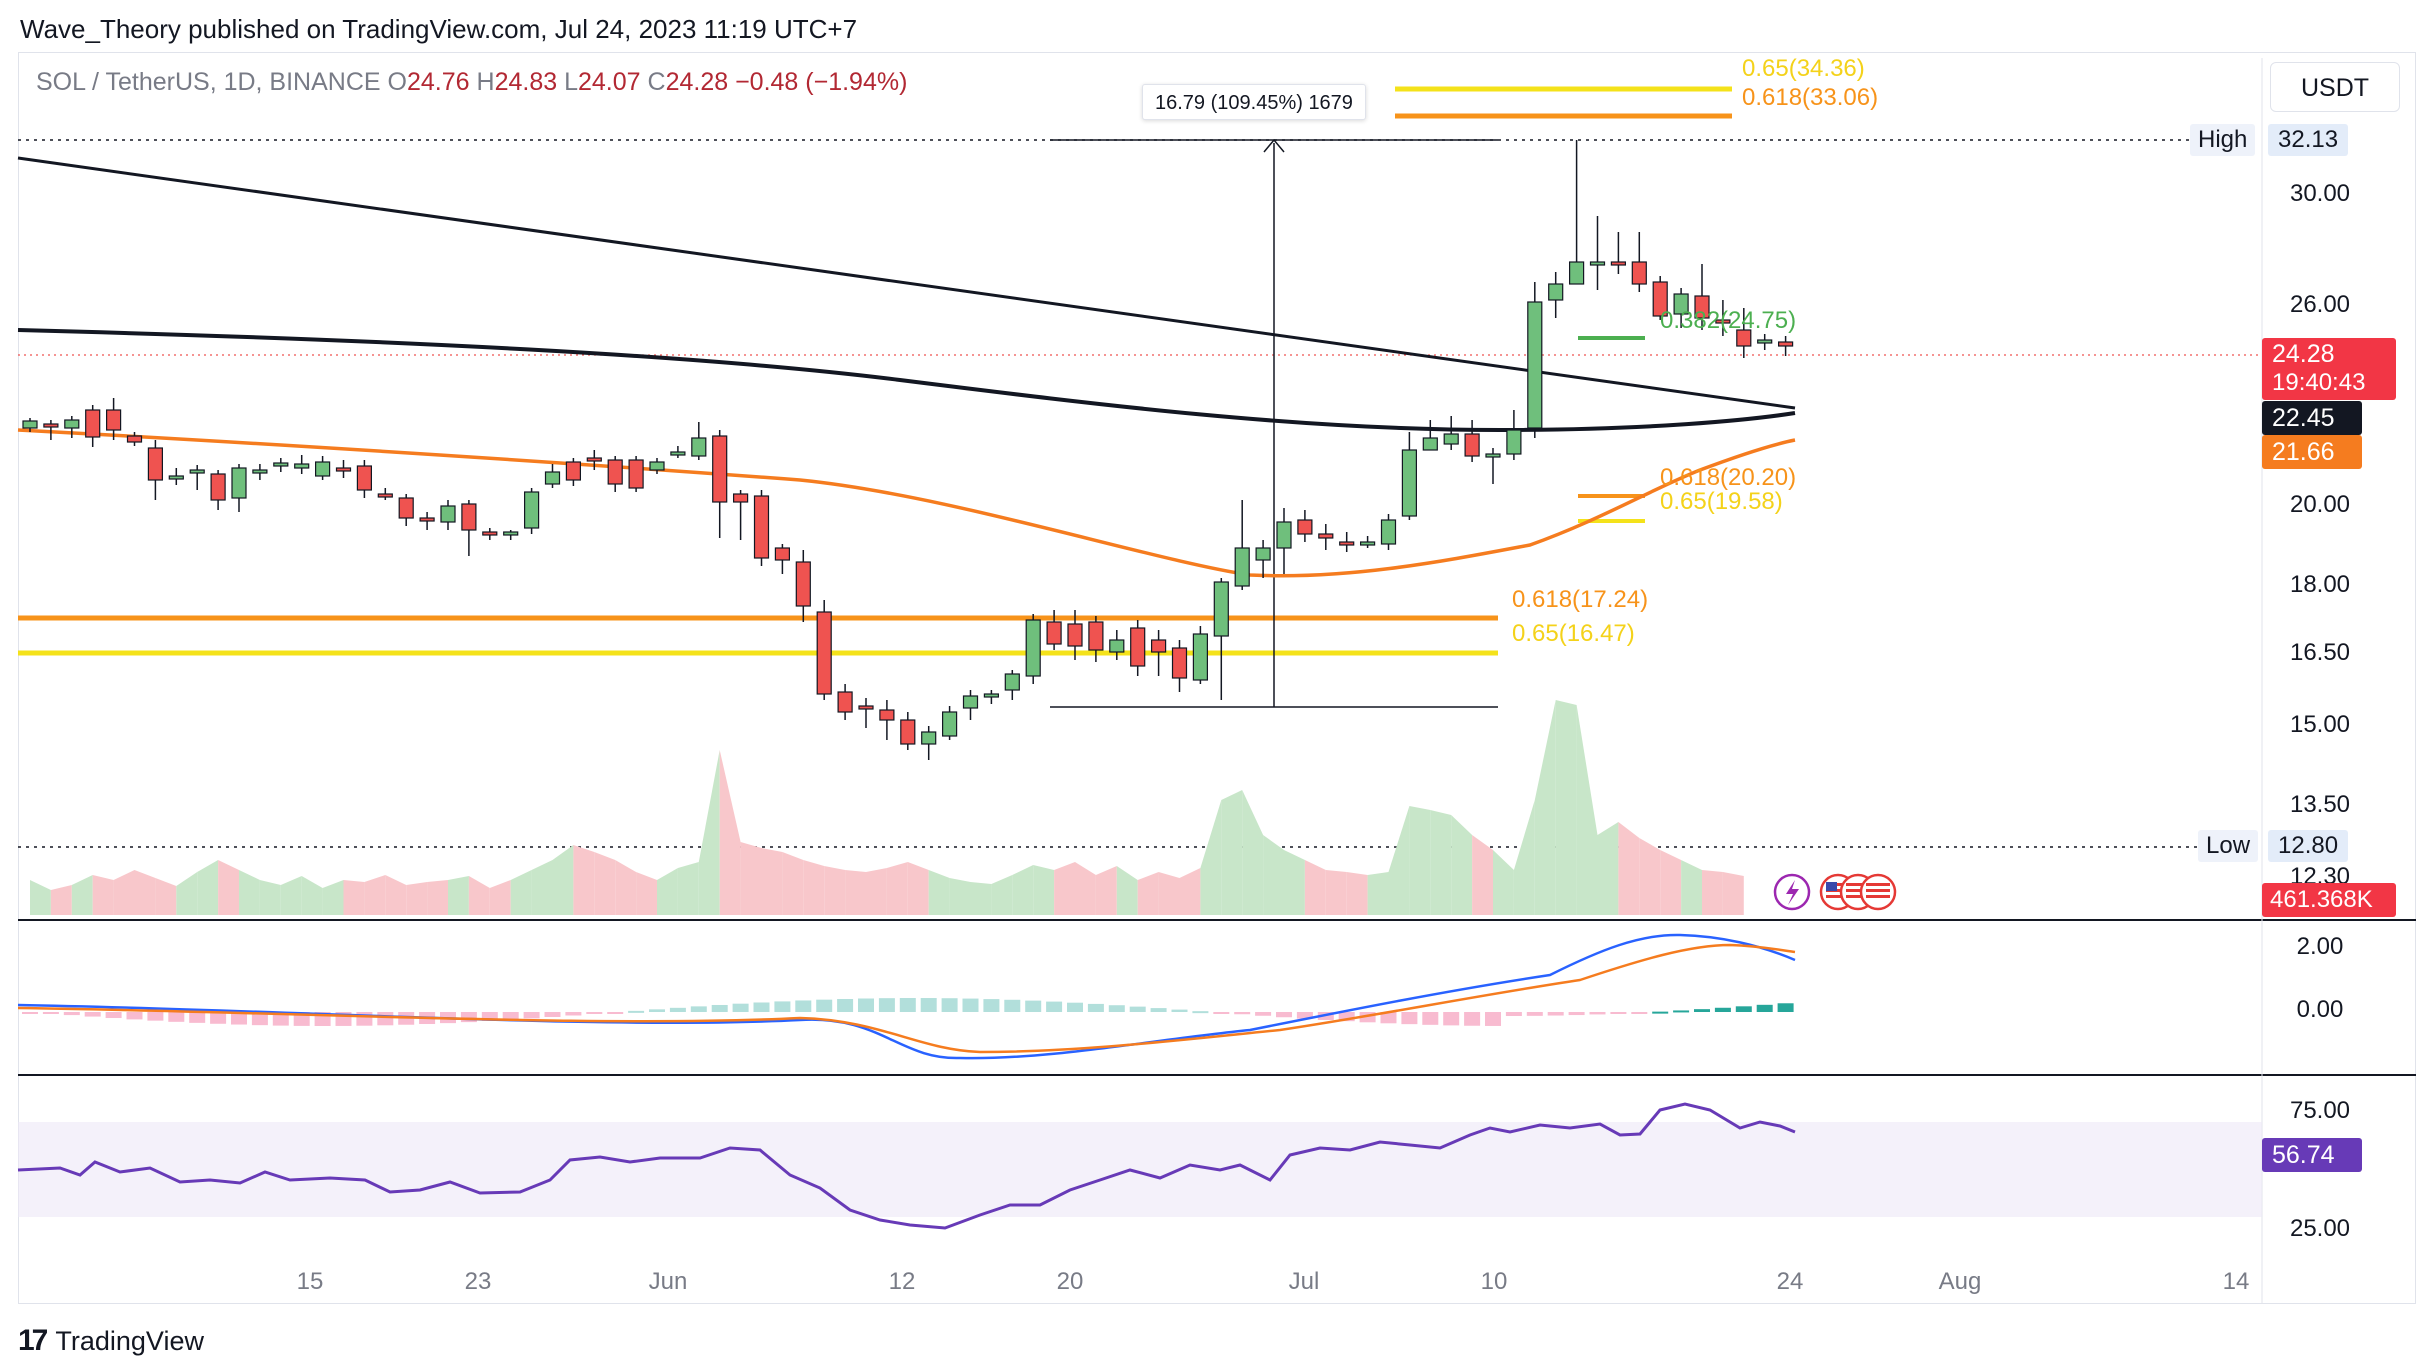  I want to click on ma-black-line, so click(906, 380).